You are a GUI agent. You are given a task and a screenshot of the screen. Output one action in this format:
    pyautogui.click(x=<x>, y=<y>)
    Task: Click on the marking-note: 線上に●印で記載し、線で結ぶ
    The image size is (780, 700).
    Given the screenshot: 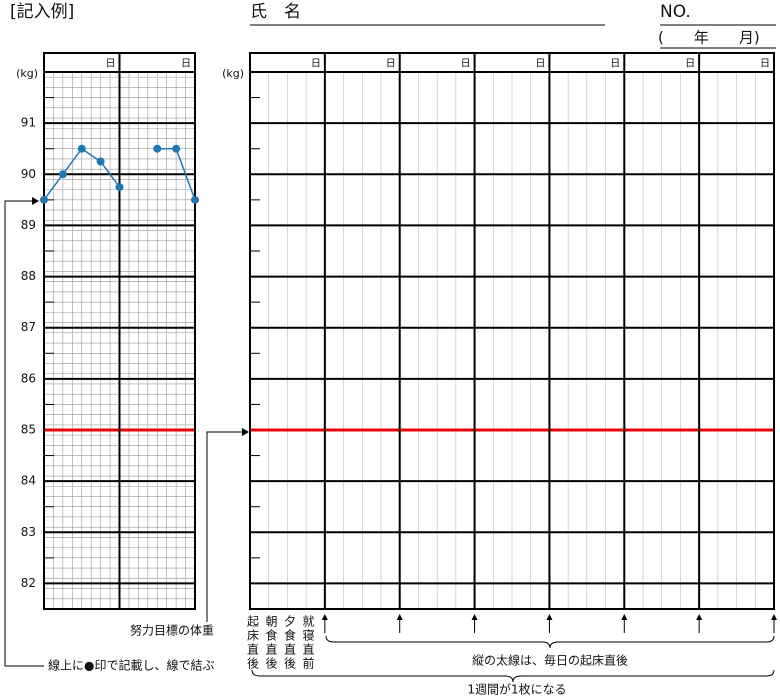 What is the action you would take?
    pyautogui.click(x=131, y=665)
    